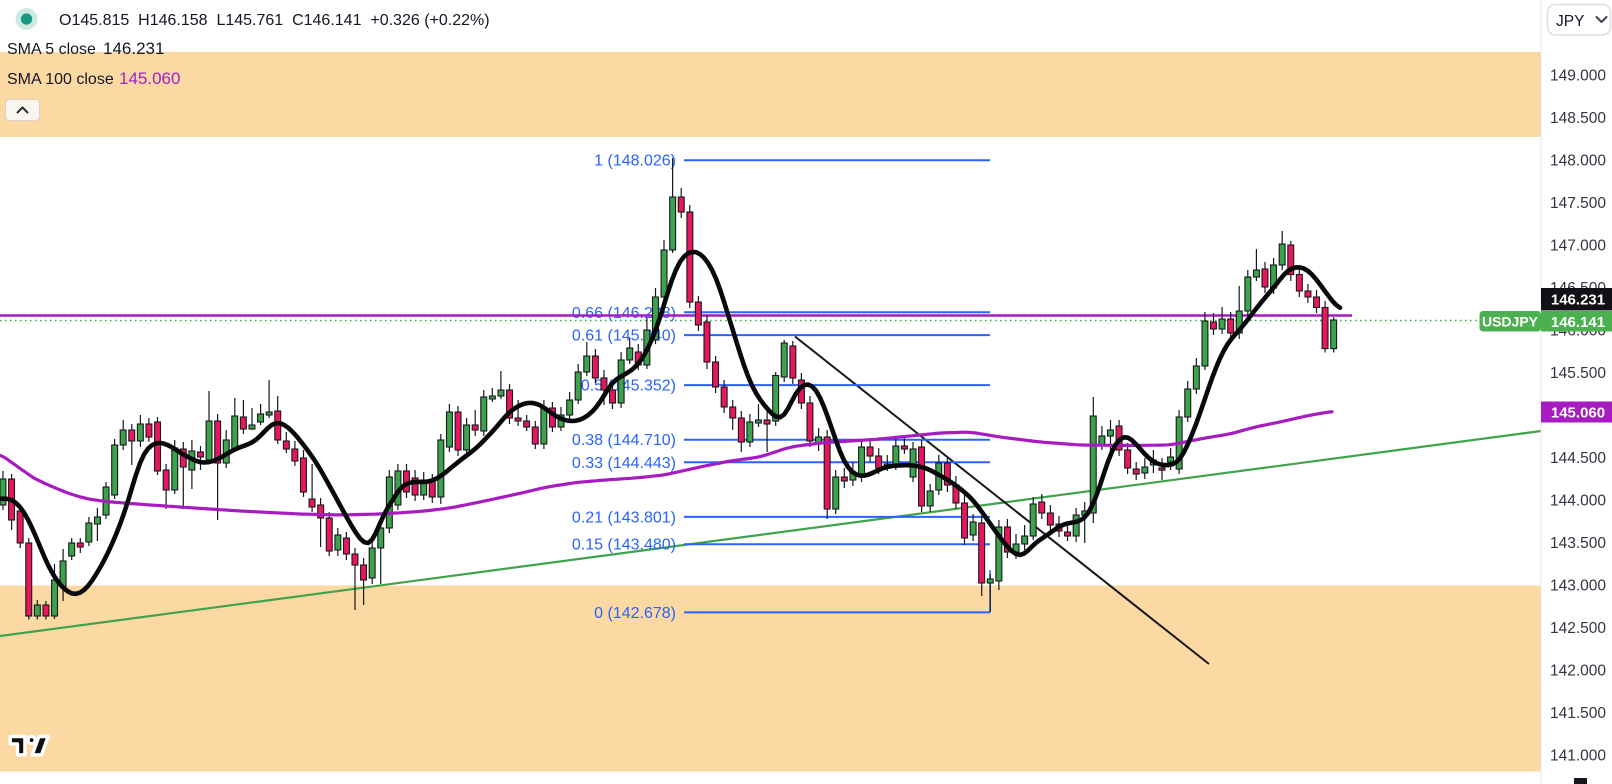 This screenshot has width=1612, height=784. I want to click on svg-text: 145.500, so click(1578, 373).